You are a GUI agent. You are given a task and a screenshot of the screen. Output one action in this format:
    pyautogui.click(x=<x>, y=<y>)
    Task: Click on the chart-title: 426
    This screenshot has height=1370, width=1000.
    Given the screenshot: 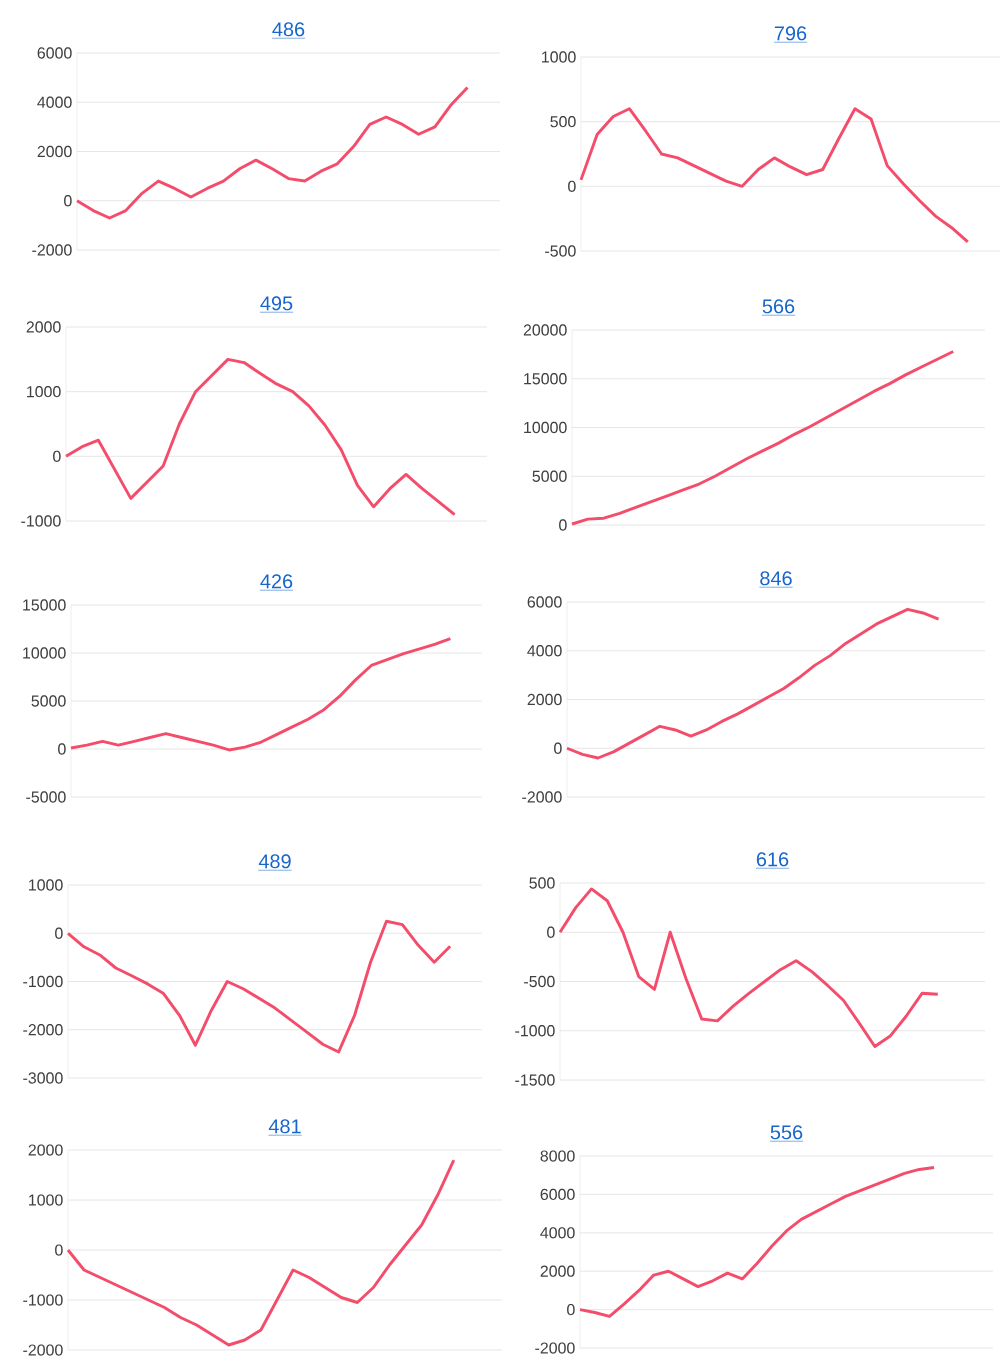 What is the action you would take?
    pyautogui.click(x=276, y=581)
    